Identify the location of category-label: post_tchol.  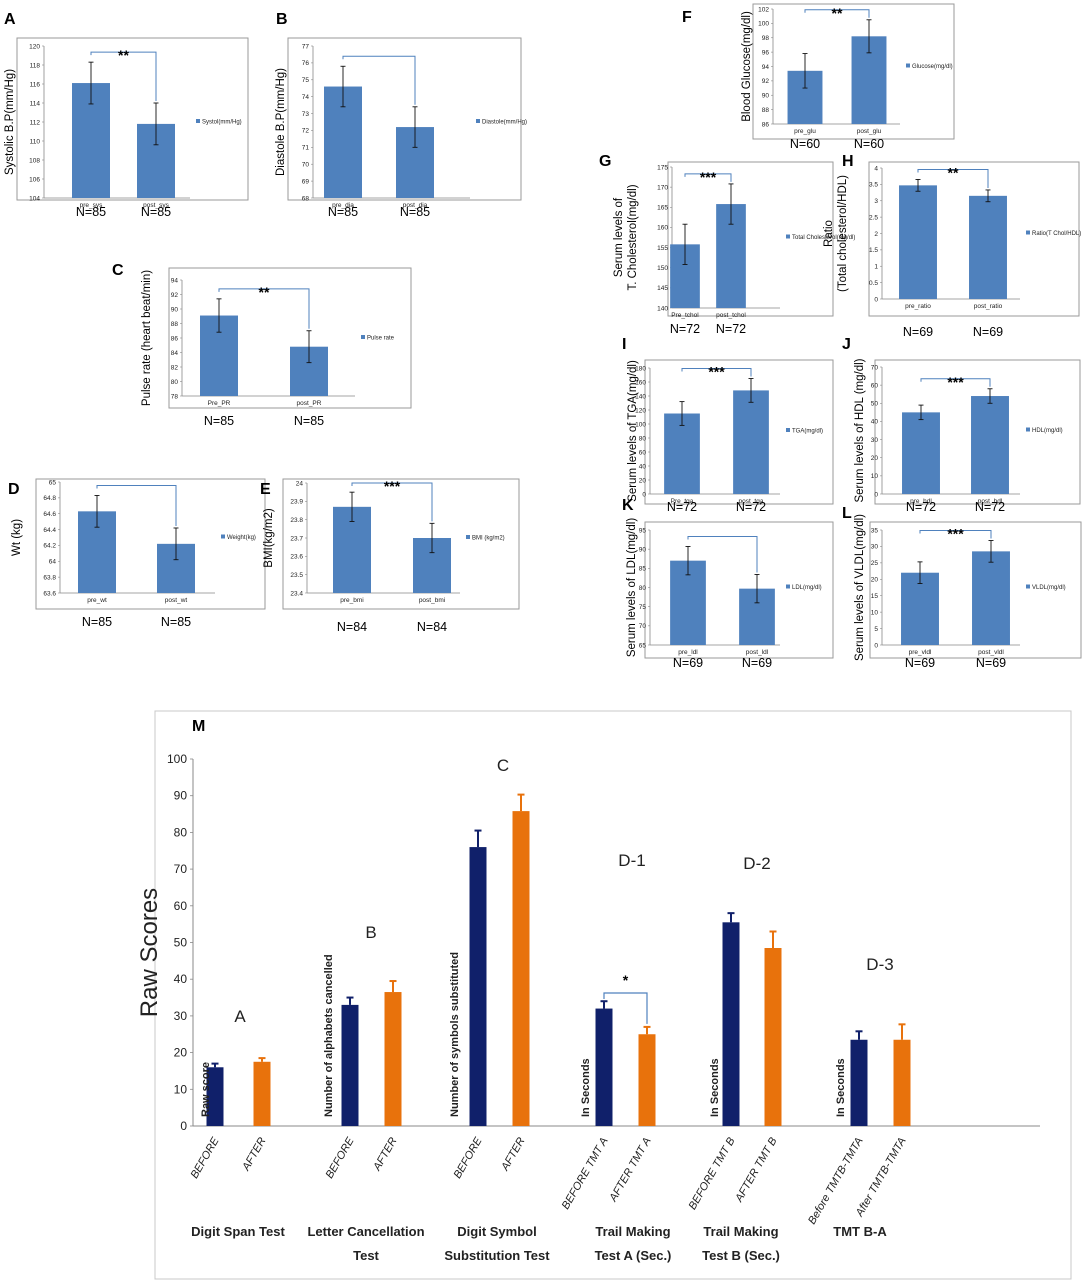
(731, 315).